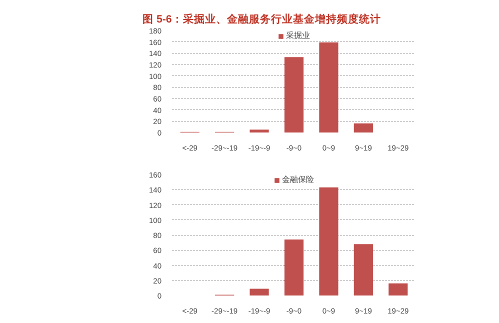 The height and width of the screenshot is (323, 499). I want to click on legend-label: 采掘业, so click(298, 35).